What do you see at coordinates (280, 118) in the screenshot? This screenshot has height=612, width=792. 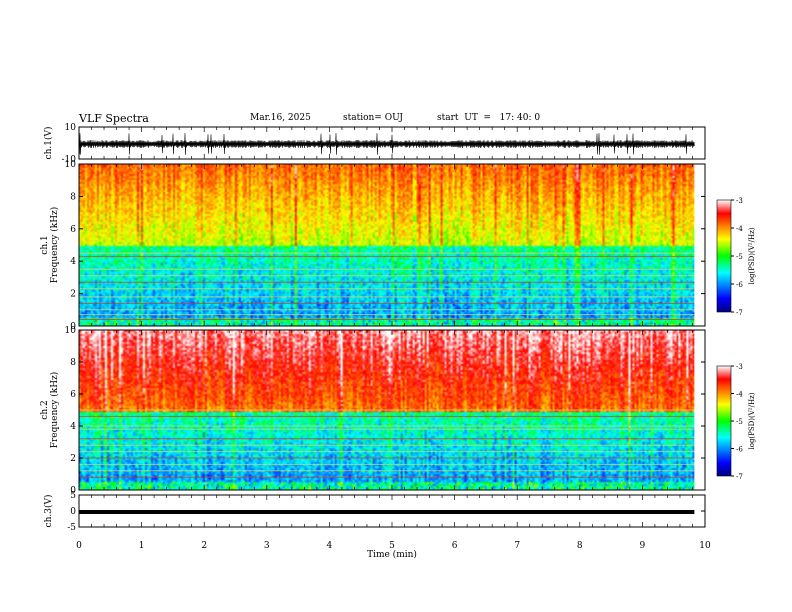 I see `figure-date: Mar.16, 2025` at bounding box center [280, 118].